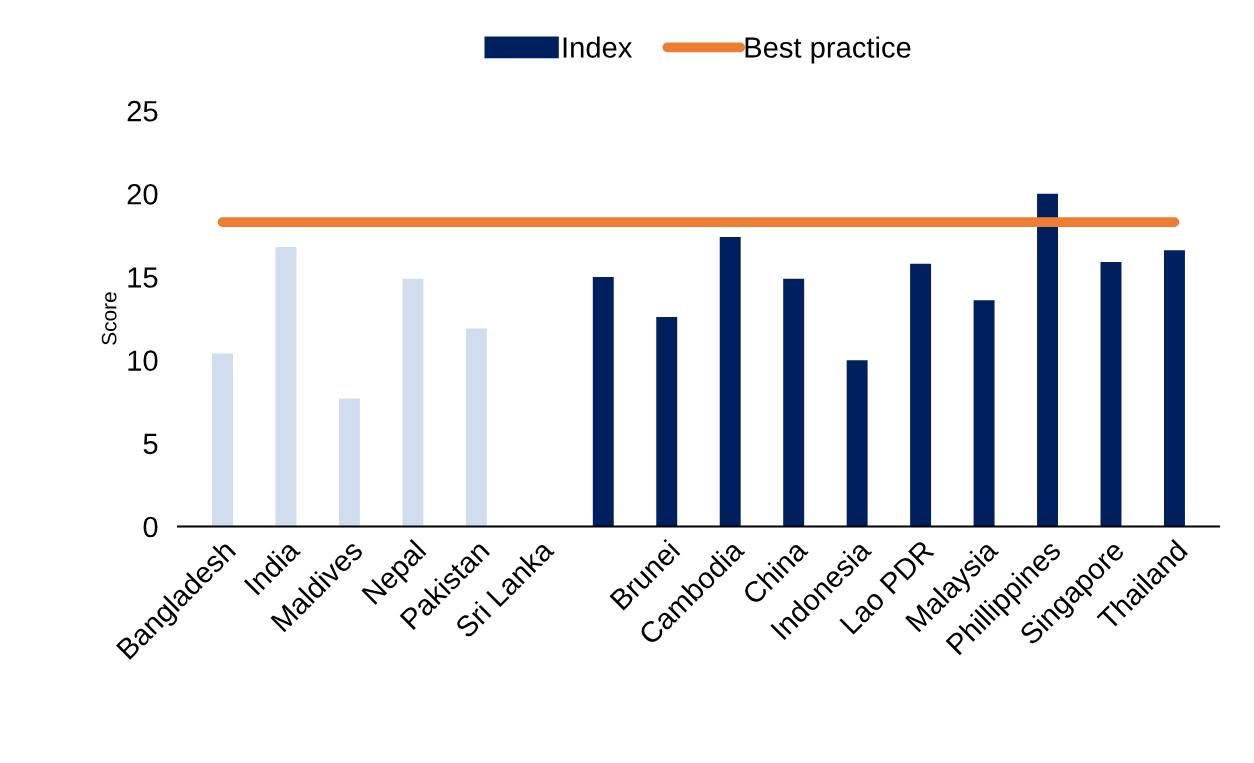 The width and height of the screenshot is (1254, 763). What do you see at coordinates (828, 50) in the screenshot?
I see `legend-label: Best practice` at bounding box center [828, 50].